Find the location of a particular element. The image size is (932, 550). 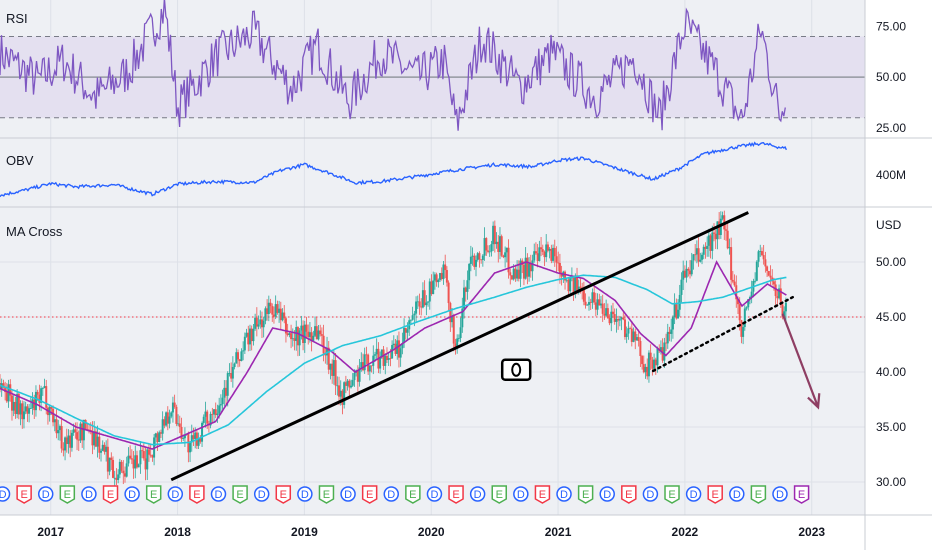

obv-pane-title: OBV is located at coordinates (20, 160).